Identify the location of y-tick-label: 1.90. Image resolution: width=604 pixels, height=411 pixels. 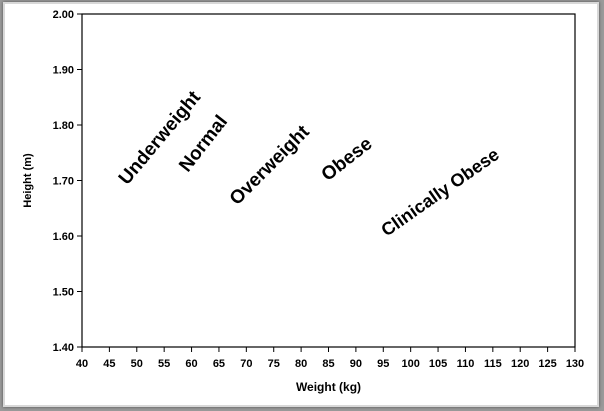
(63, 71).